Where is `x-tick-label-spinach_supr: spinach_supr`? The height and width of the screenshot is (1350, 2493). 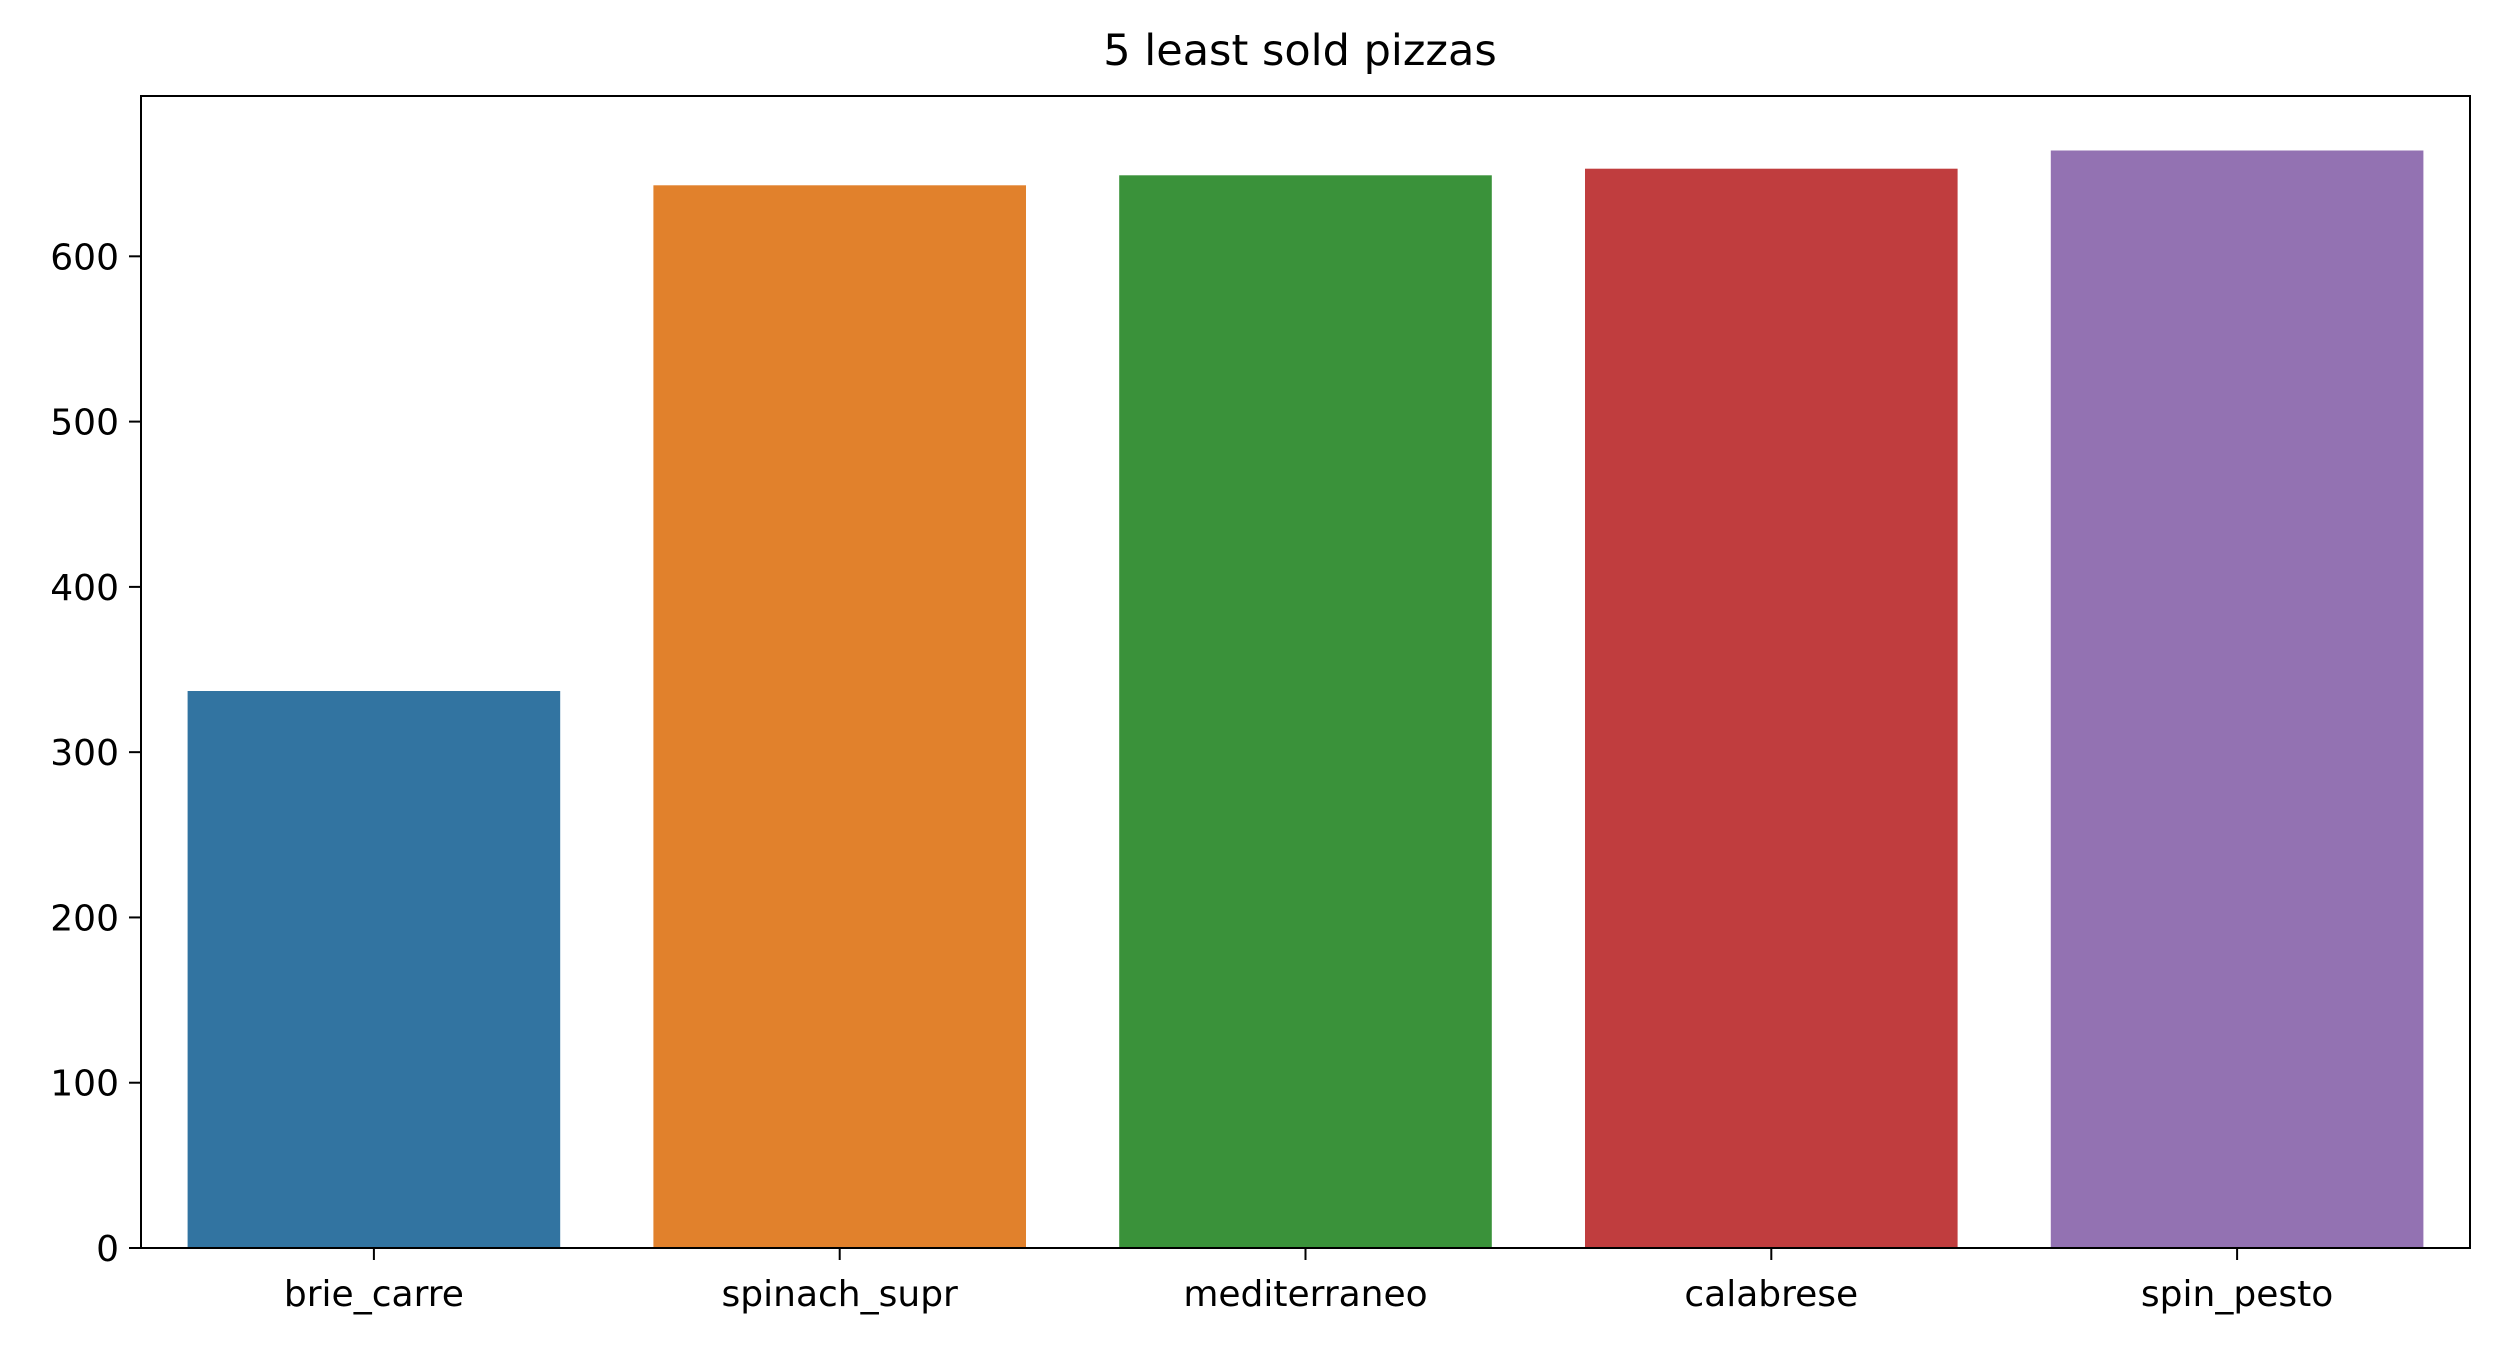 x-tick-label-spinach_supr: spinach_supr is located at coordinates (840, 1294).